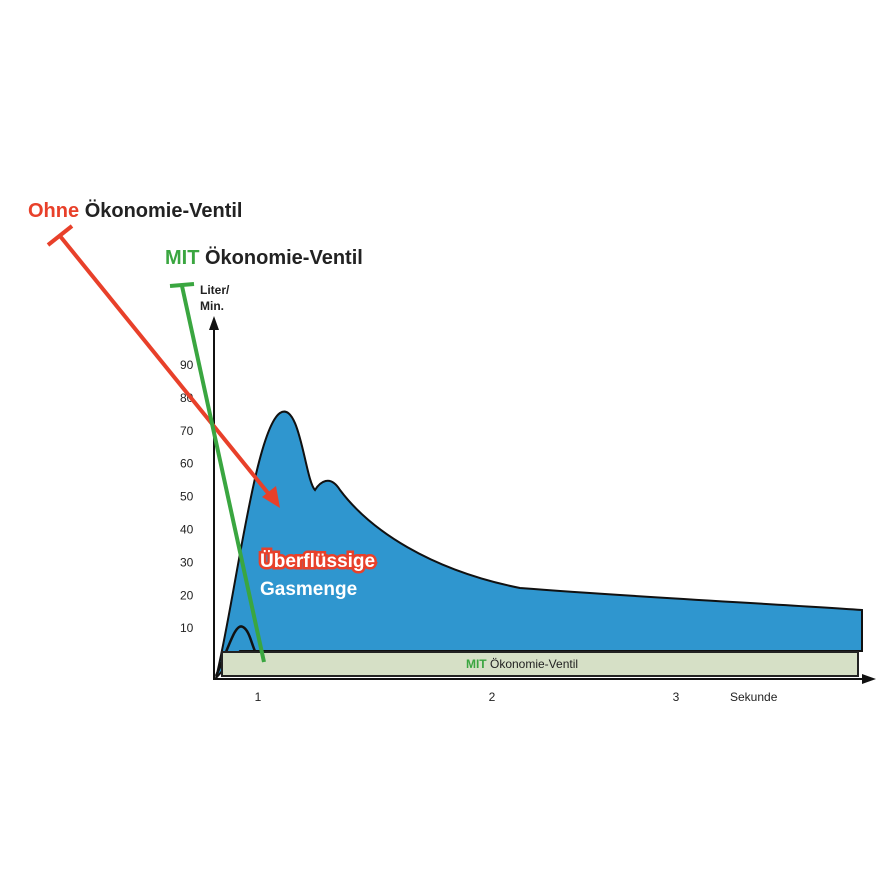  I want to click on strip-label: MIT Ökonomie-Ventil, so click(522, 664).